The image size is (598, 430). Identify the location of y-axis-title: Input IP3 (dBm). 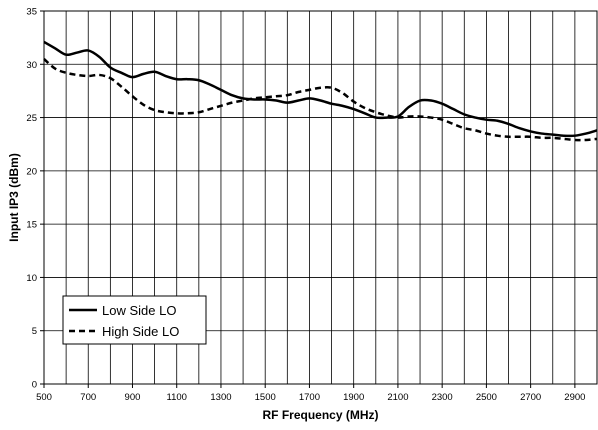
(14, 197).